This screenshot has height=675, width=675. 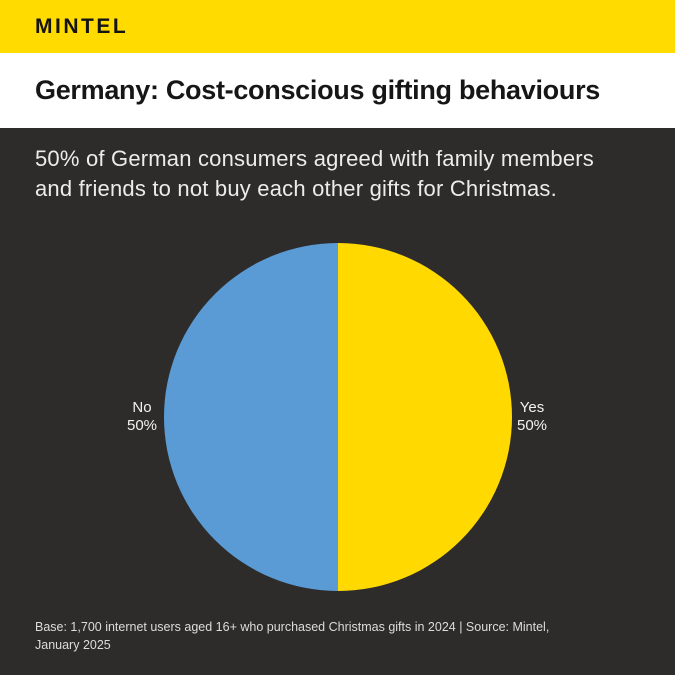 I want to click on pie-label-no-value: 50%, so click(x=142, y=425).